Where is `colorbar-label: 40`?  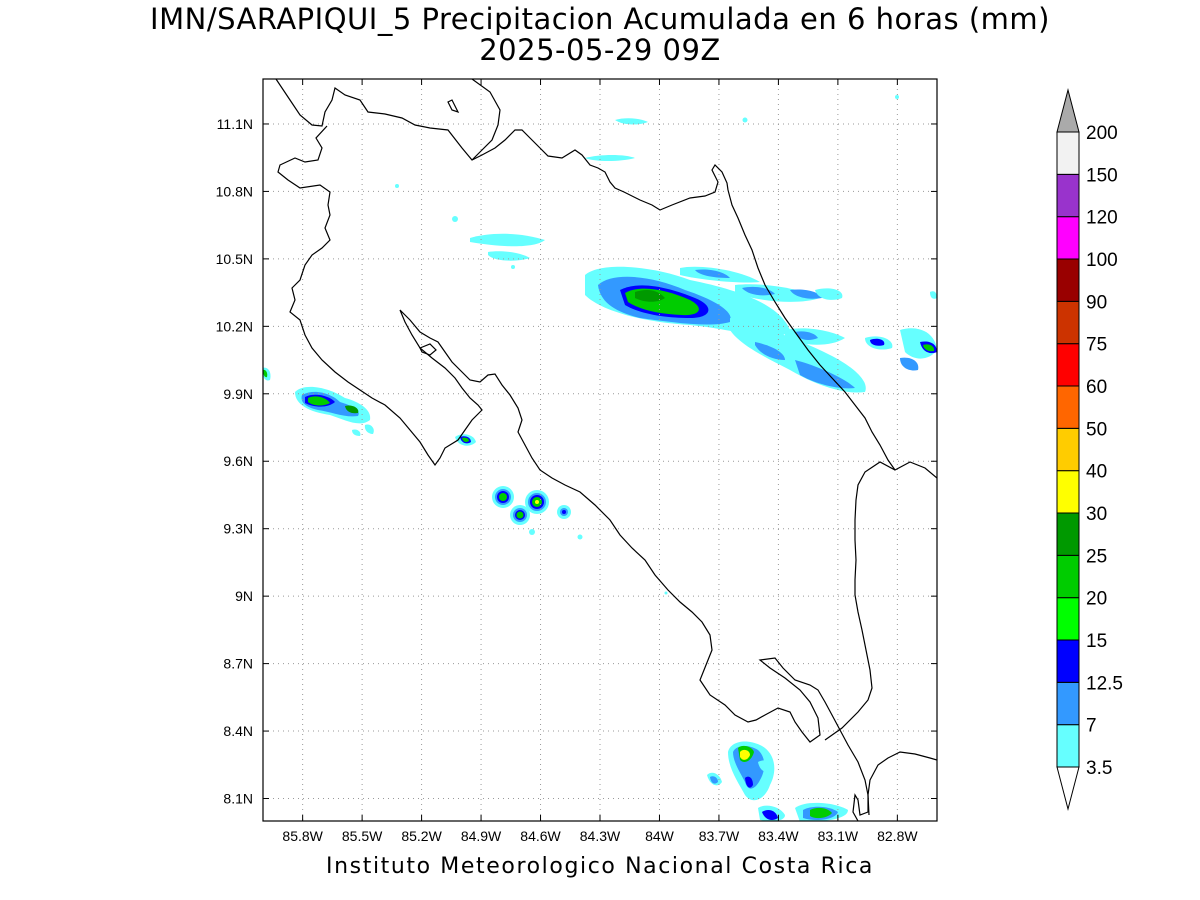 colorbar-label: 40 is located at coordinates (1096, 472).